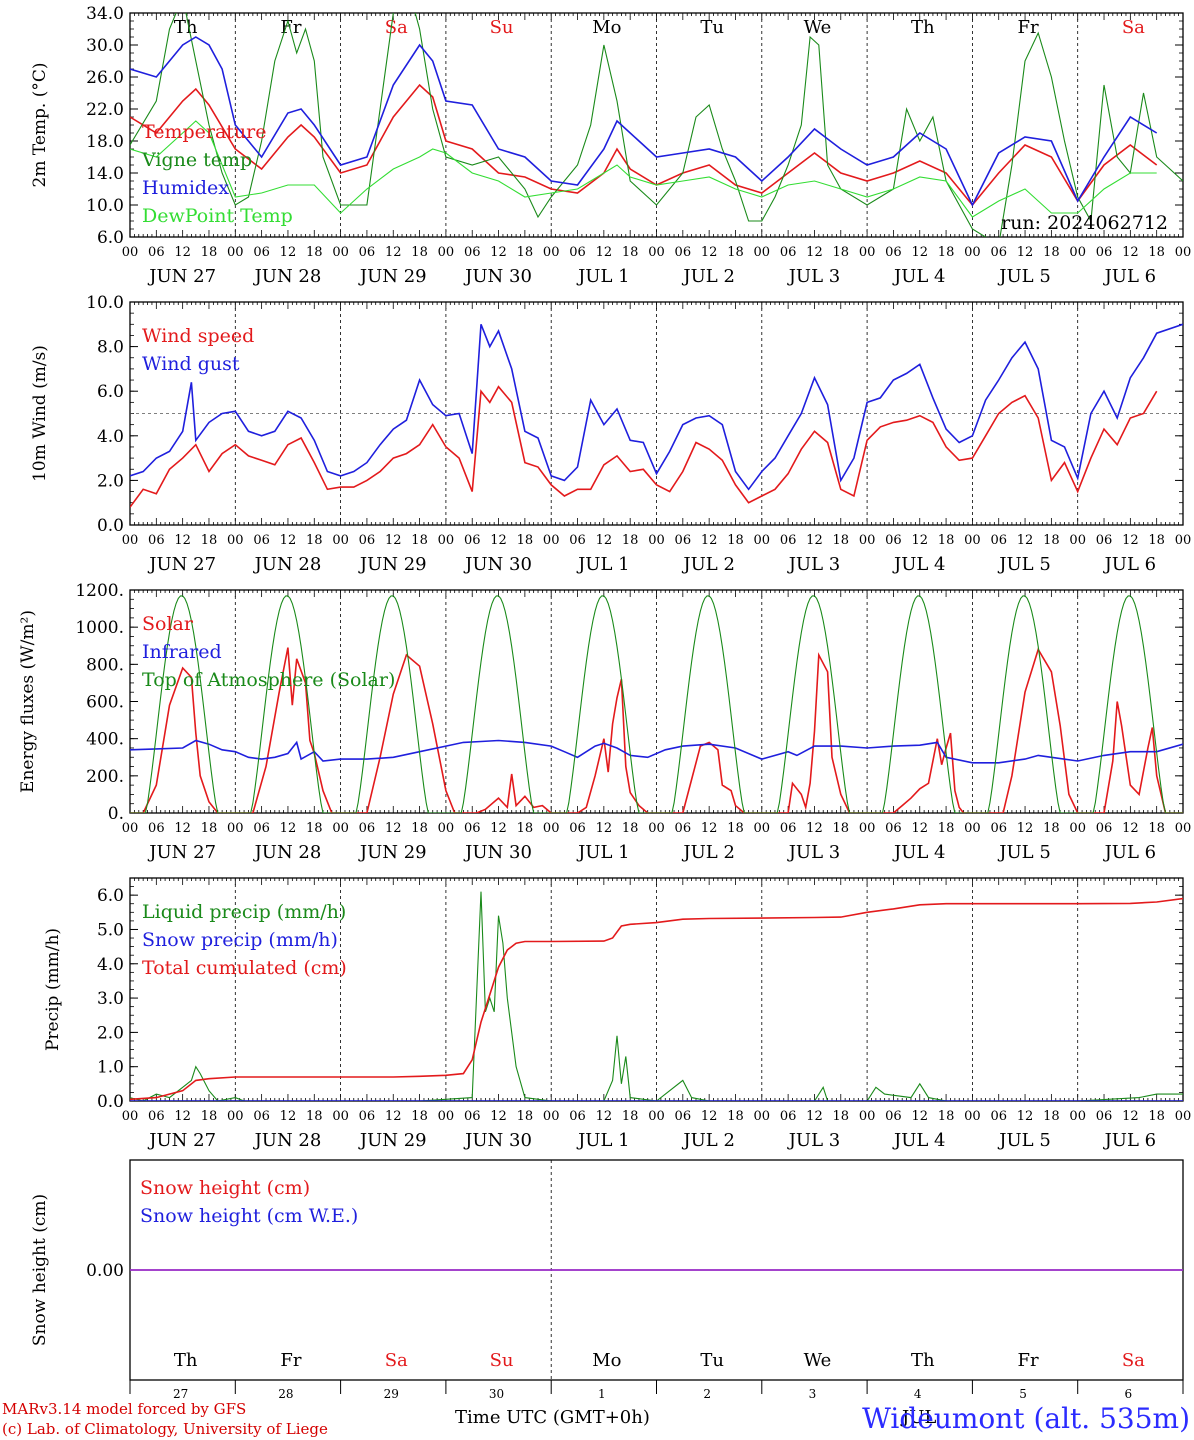 The height and width of the screenshot is (1440, 1194). What do you see at coordinates (105, 703) in the screenshot?
I see `y-tick-label: 600.` at bounding box center [105, 703].